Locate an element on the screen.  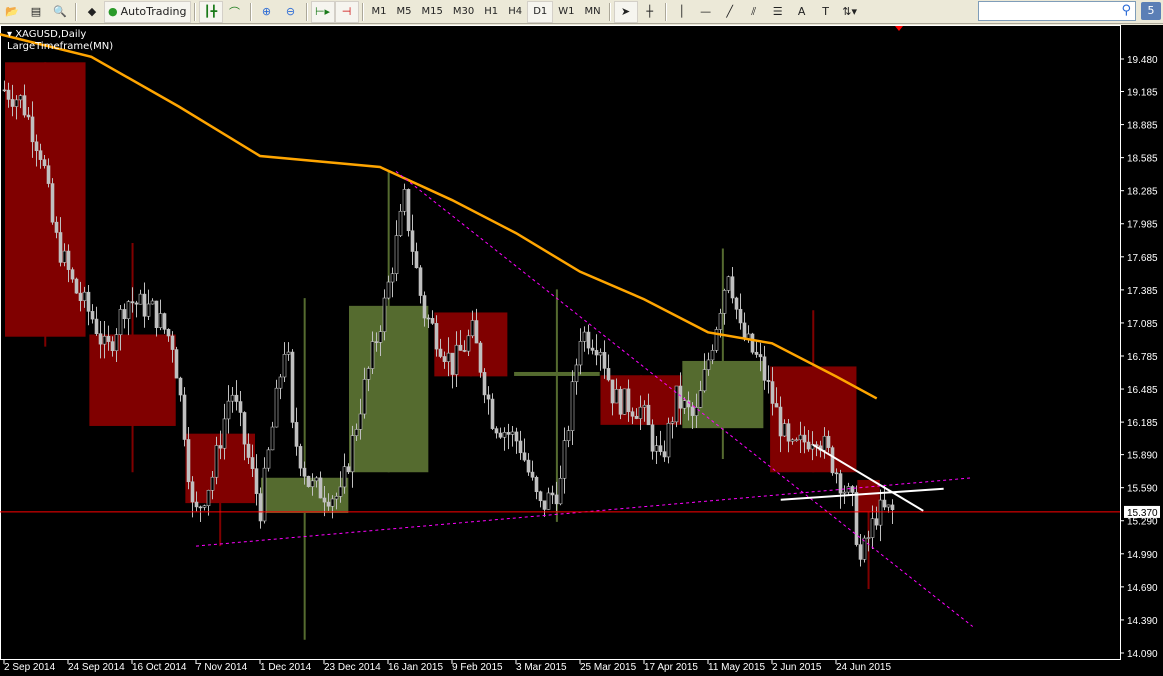
eraser-icon: ◆ is located at coordinates (92, 11).